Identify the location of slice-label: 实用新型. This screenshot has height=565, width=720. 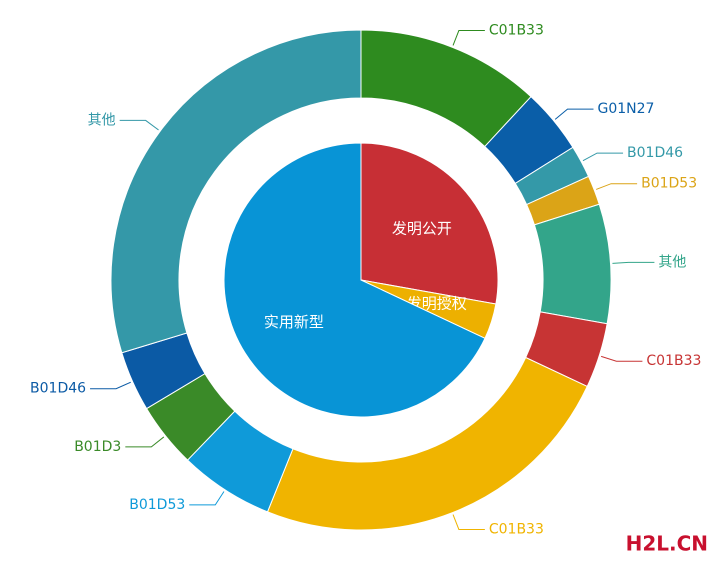
(294, 322).